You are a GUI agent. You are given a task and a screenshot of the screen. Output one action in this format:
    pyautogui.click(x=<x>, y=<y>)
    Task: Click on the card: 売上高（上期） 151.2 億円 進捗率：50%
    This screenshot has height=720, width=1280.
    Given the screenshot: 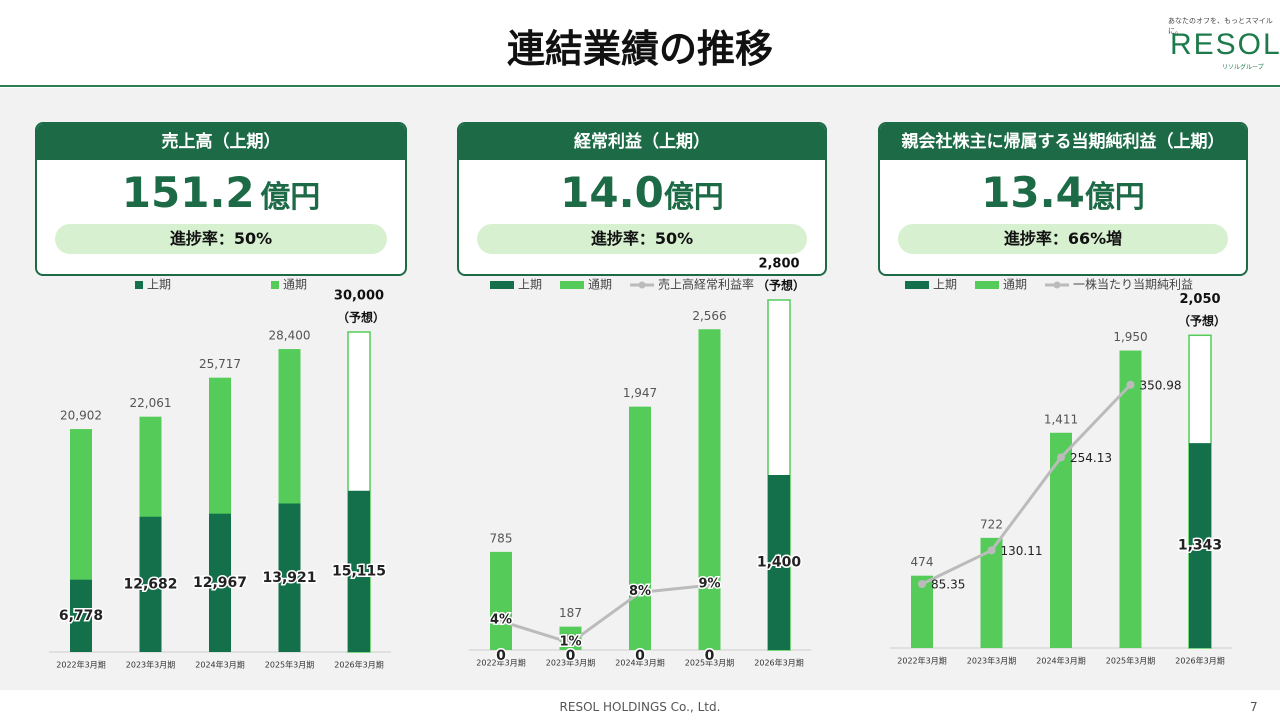 What is the action you would take?
    pyautogui.click(x=221, y=199)
    